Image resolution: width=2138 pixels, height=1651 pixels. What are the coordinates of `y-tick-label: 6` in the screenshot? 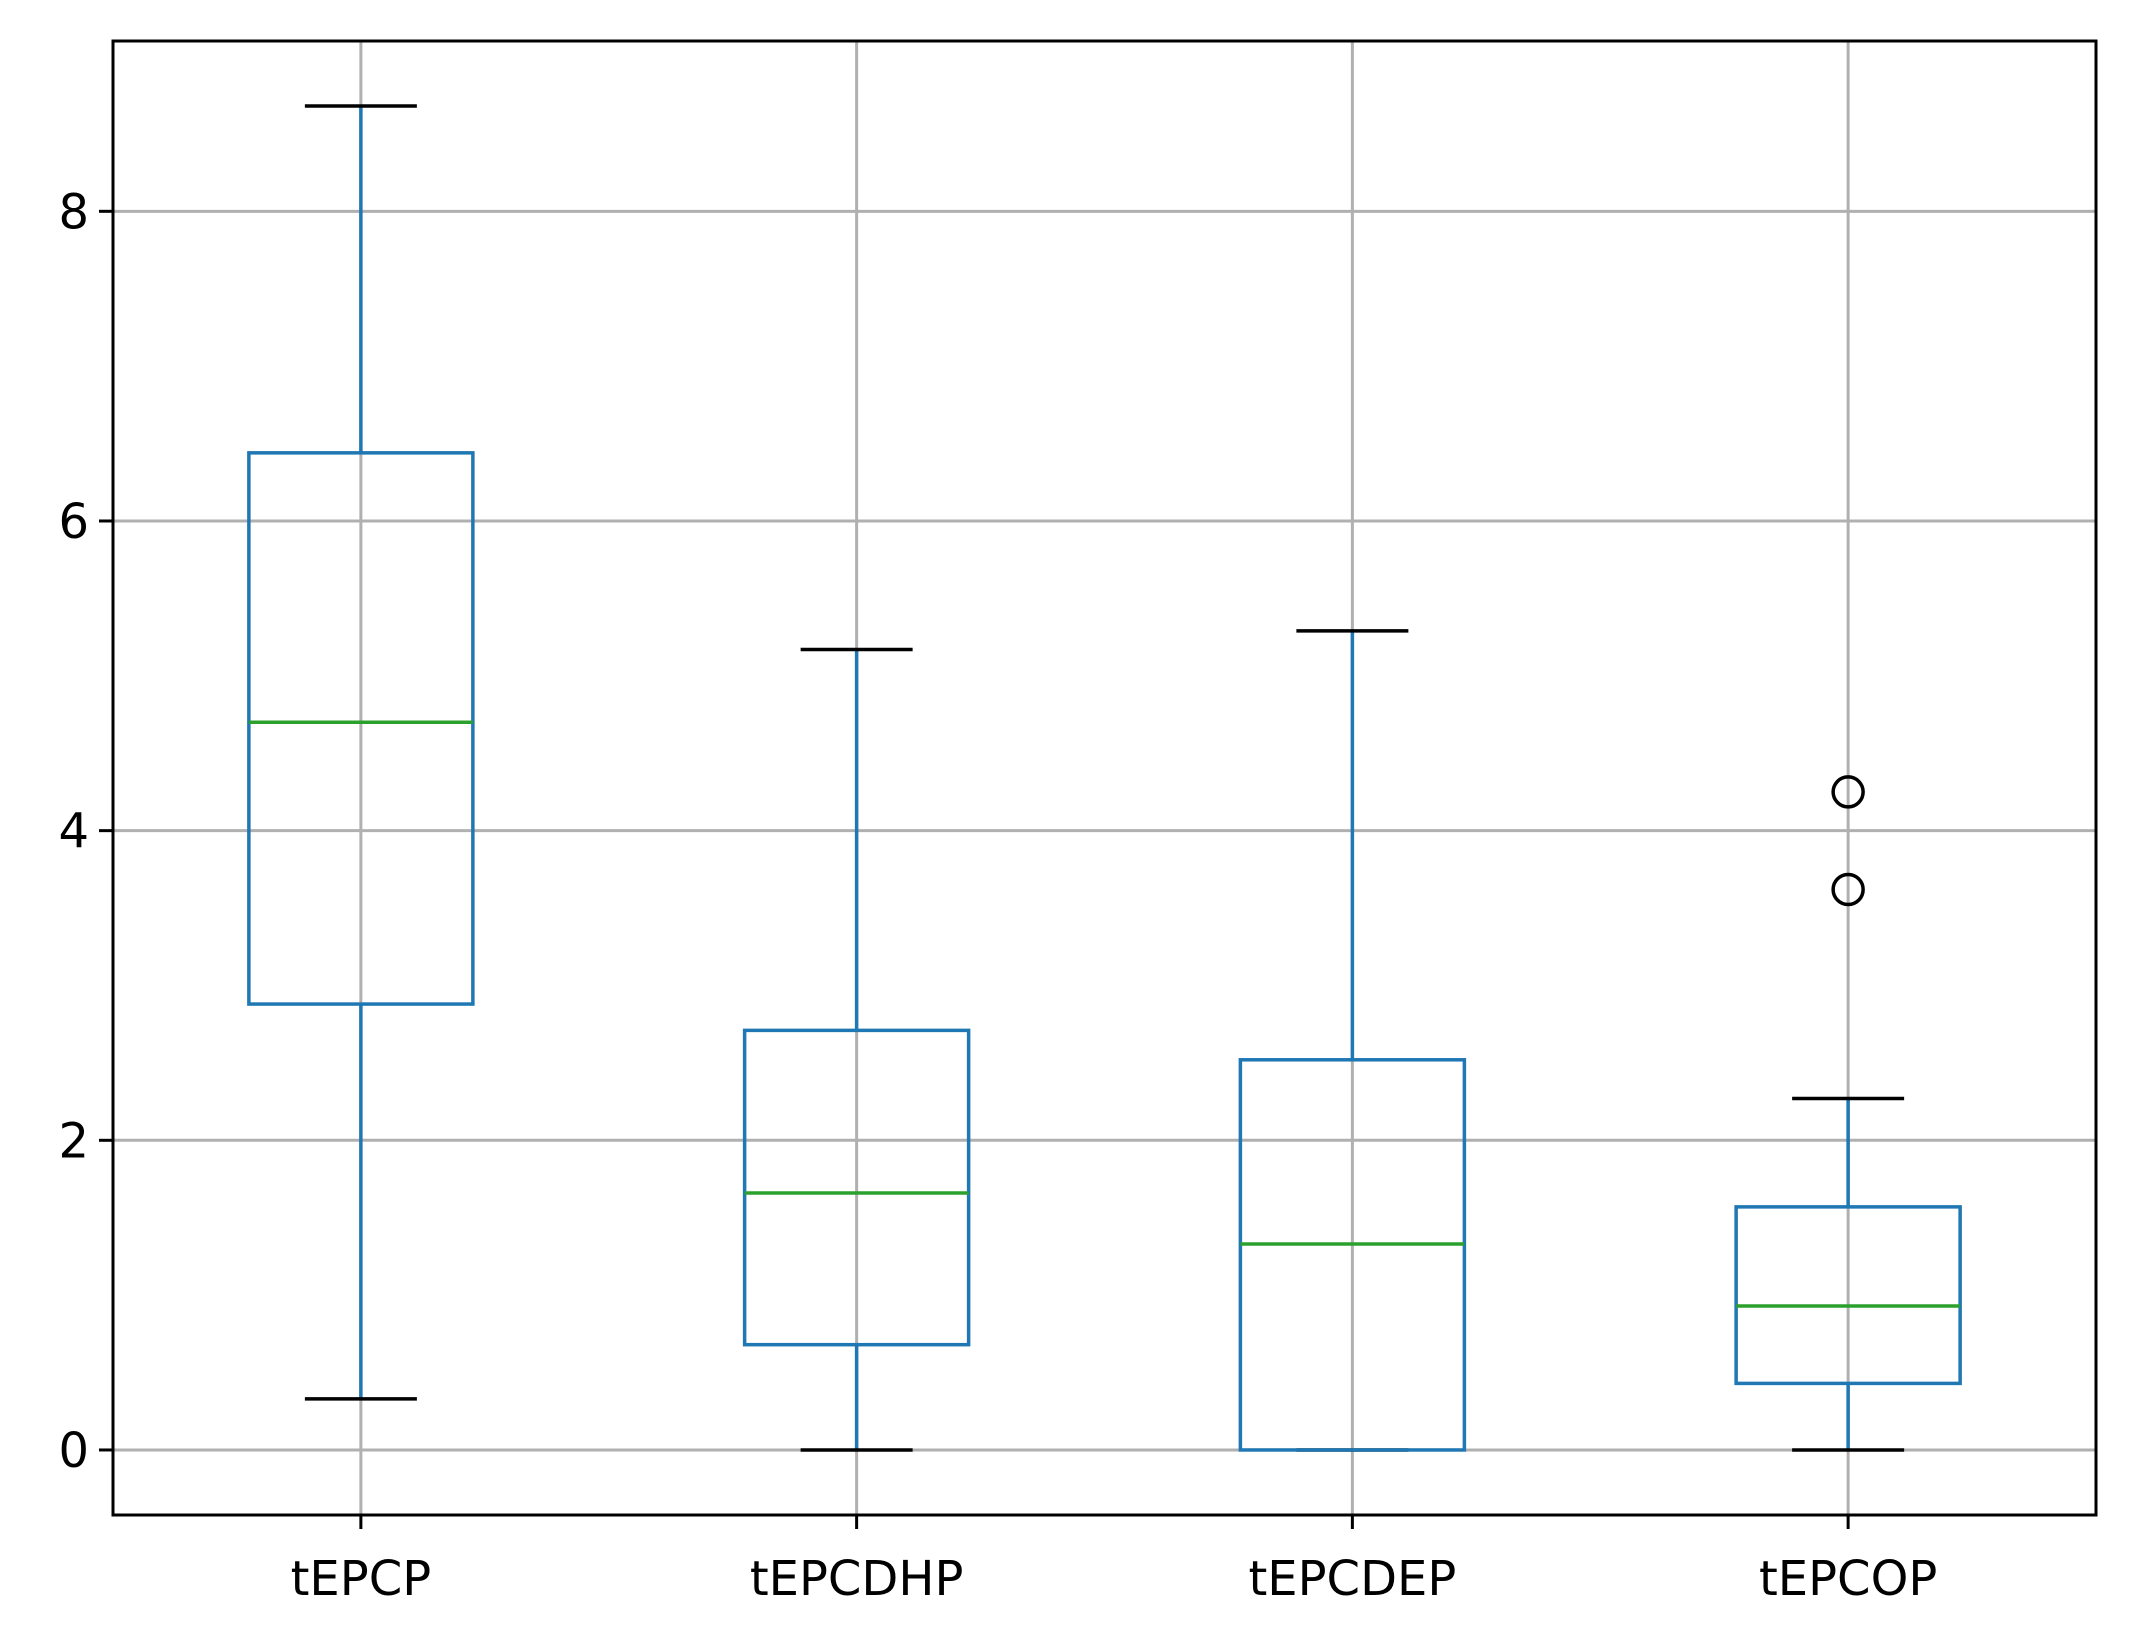 It's located at (73, 522).